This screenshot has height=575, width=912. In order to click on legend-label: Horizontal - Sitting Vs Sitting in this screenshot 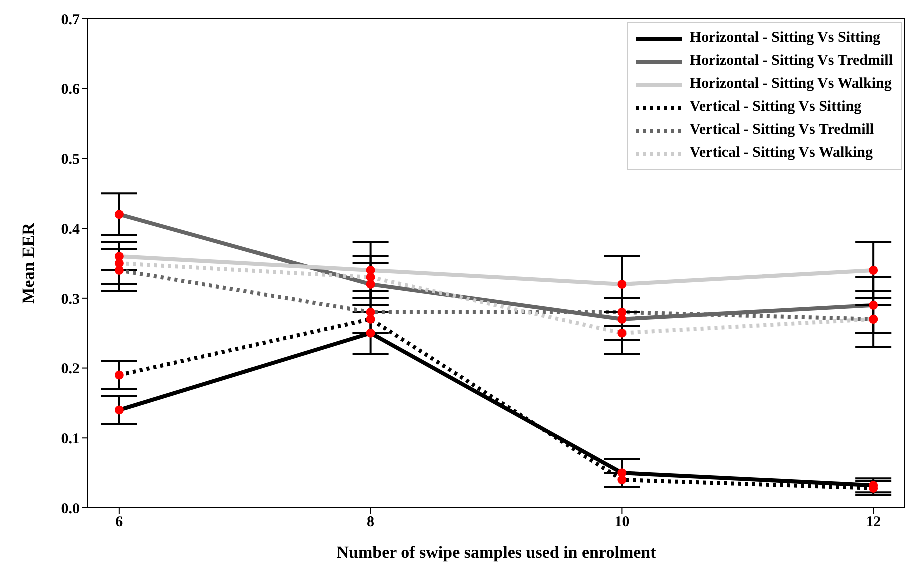, I will do `click(785, 38)`.